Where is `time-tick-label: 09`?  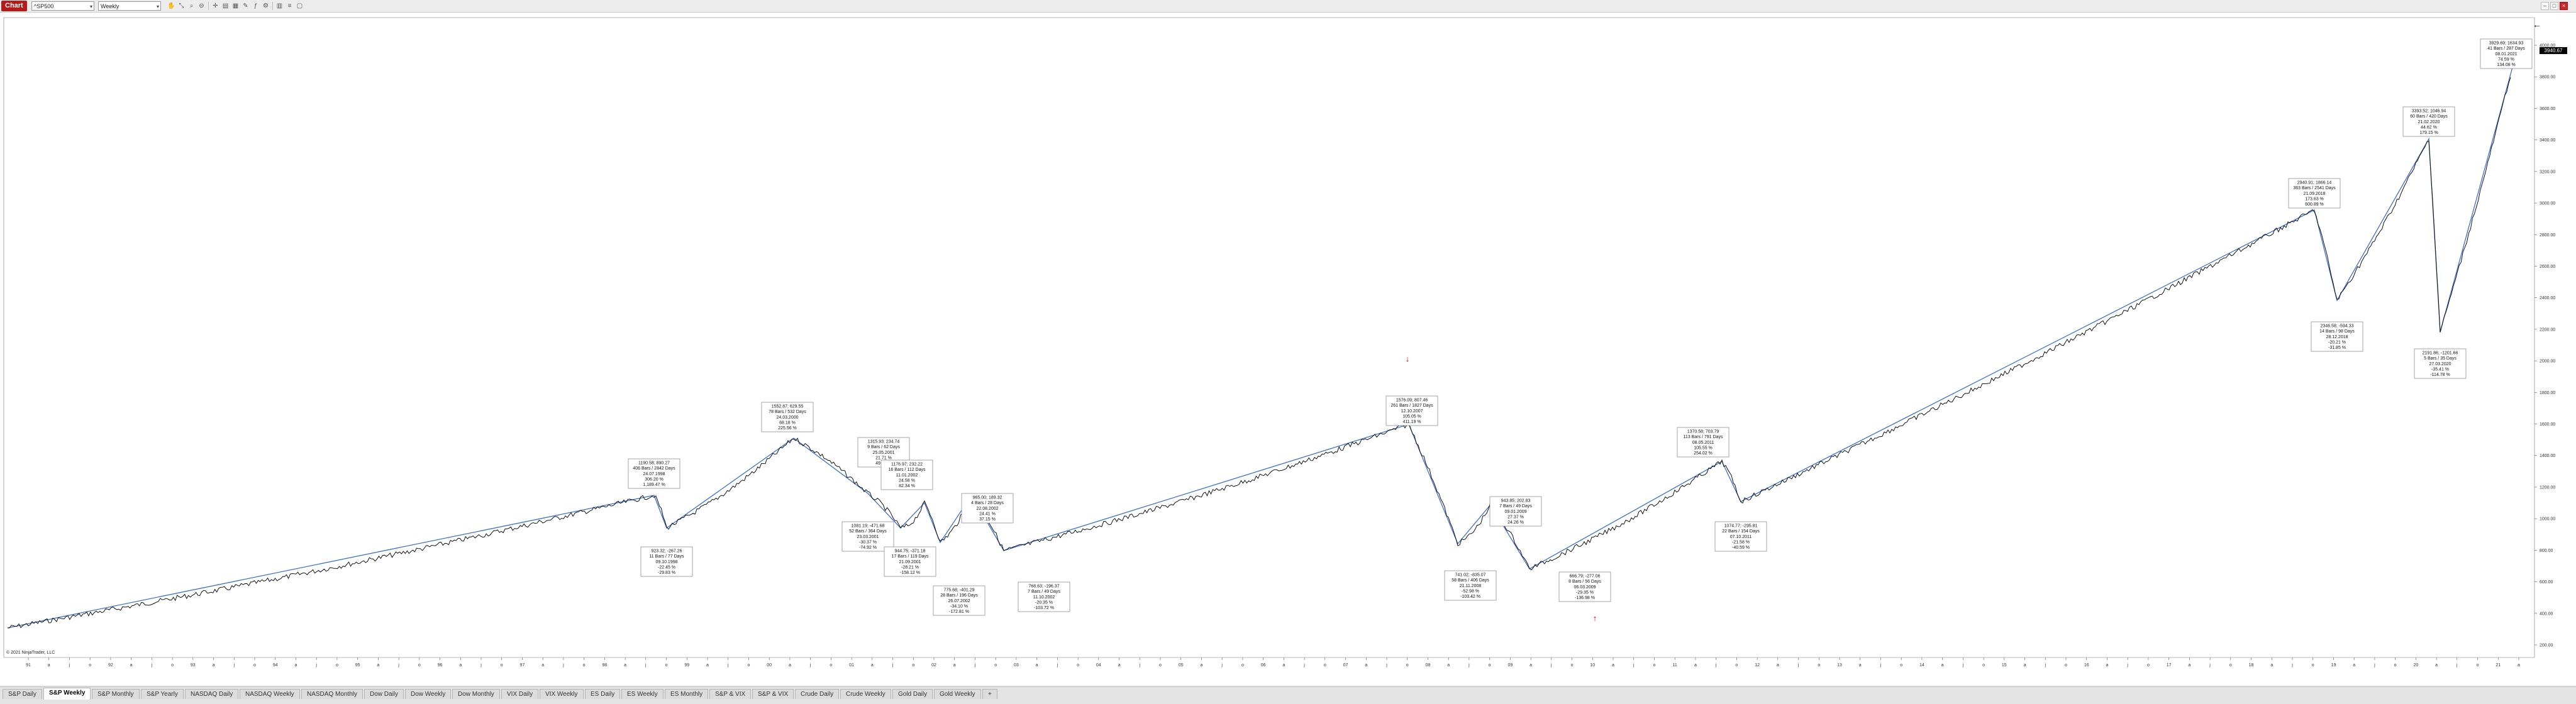 time-tick-label: 09 is located at coordinates (1510, 665).